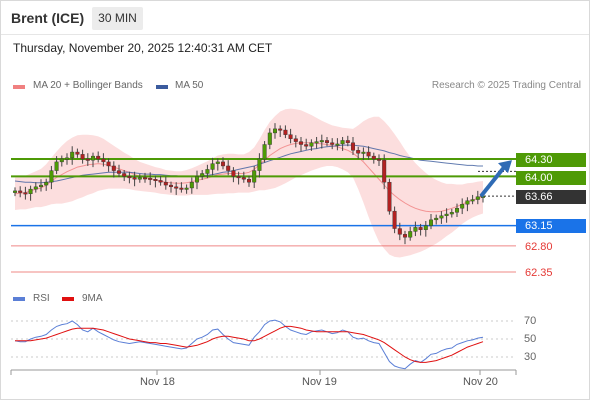 This screenshot has width=590, height=400. I want to click on x-label-nov19: Nov 19, so click(319, 382).